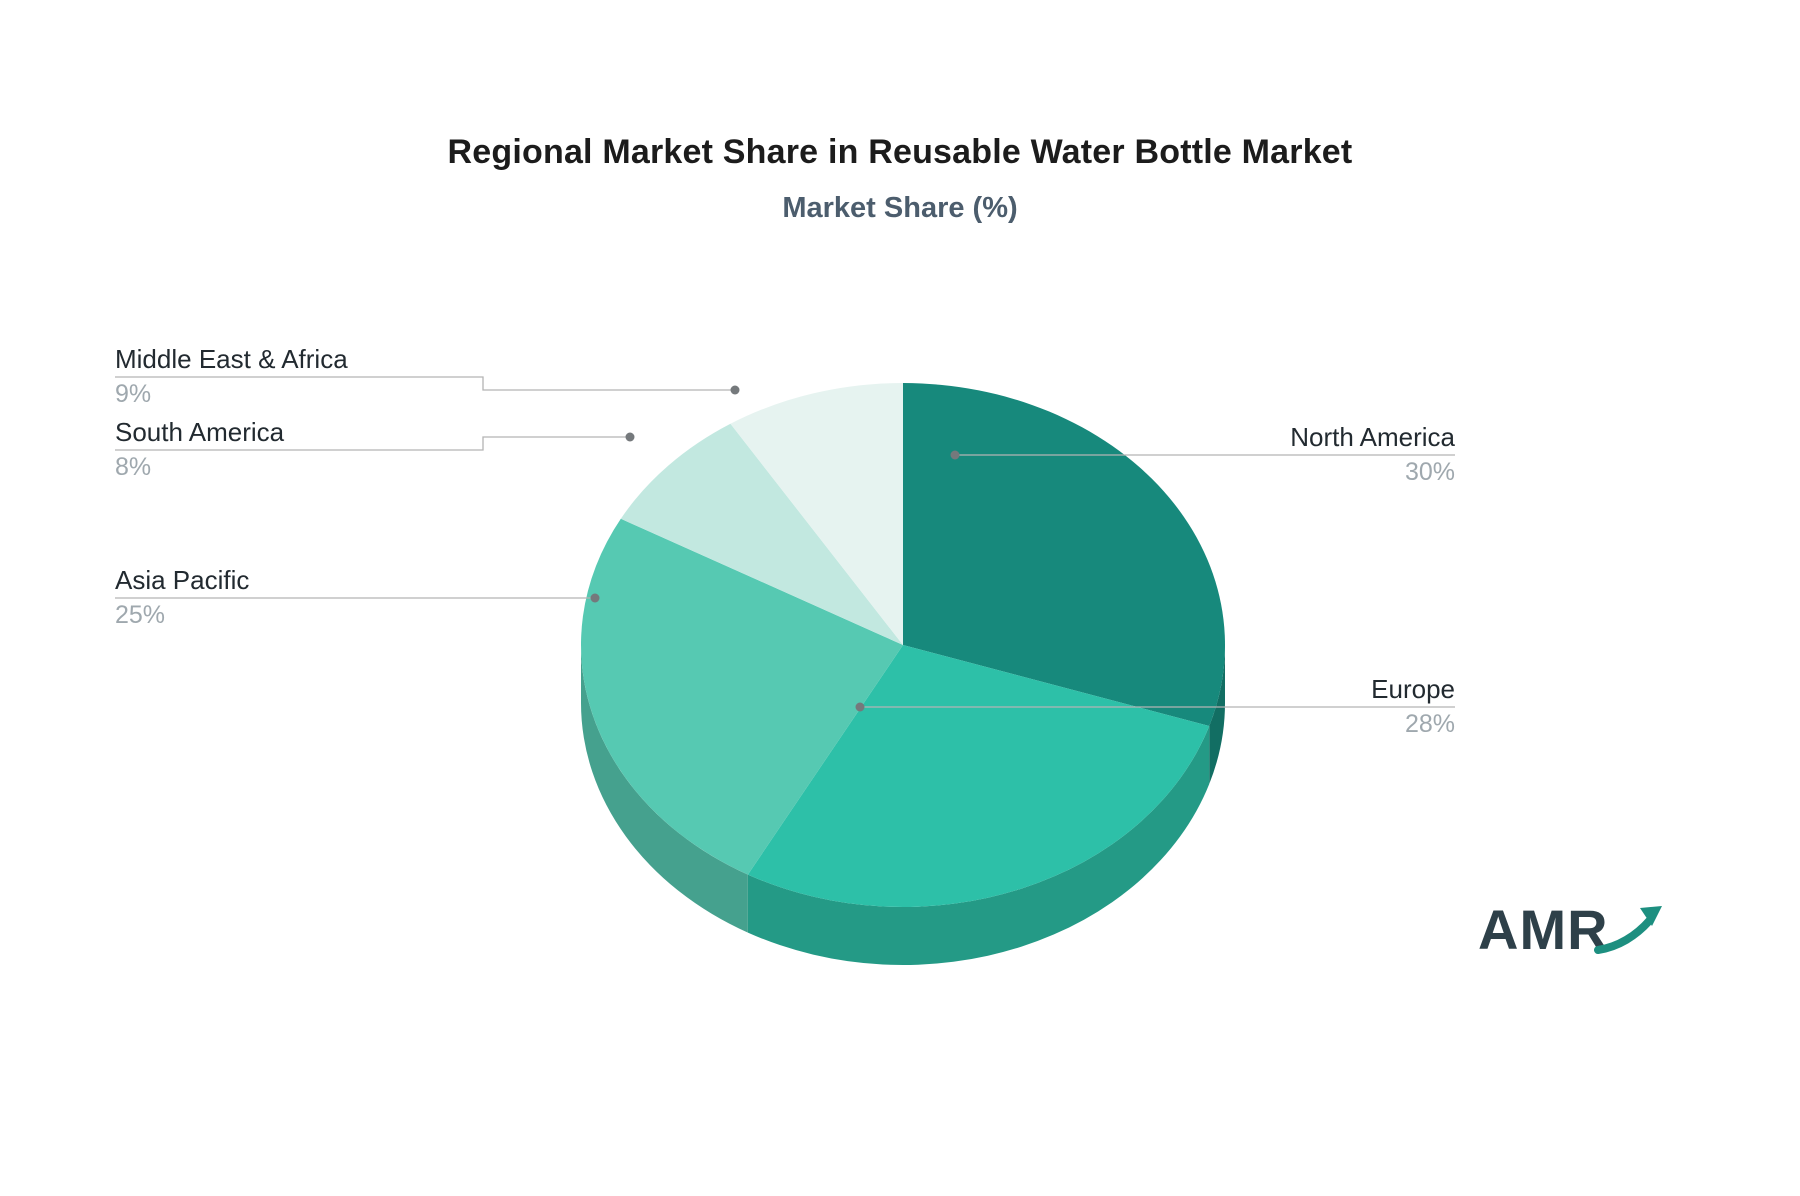 Image resolution: width=1800 pixels, height=1196 pixels. Describe the element at coordinates (900, 208) in the screenshot. I see `chart-subtitle: Market Share (%)` at that location.